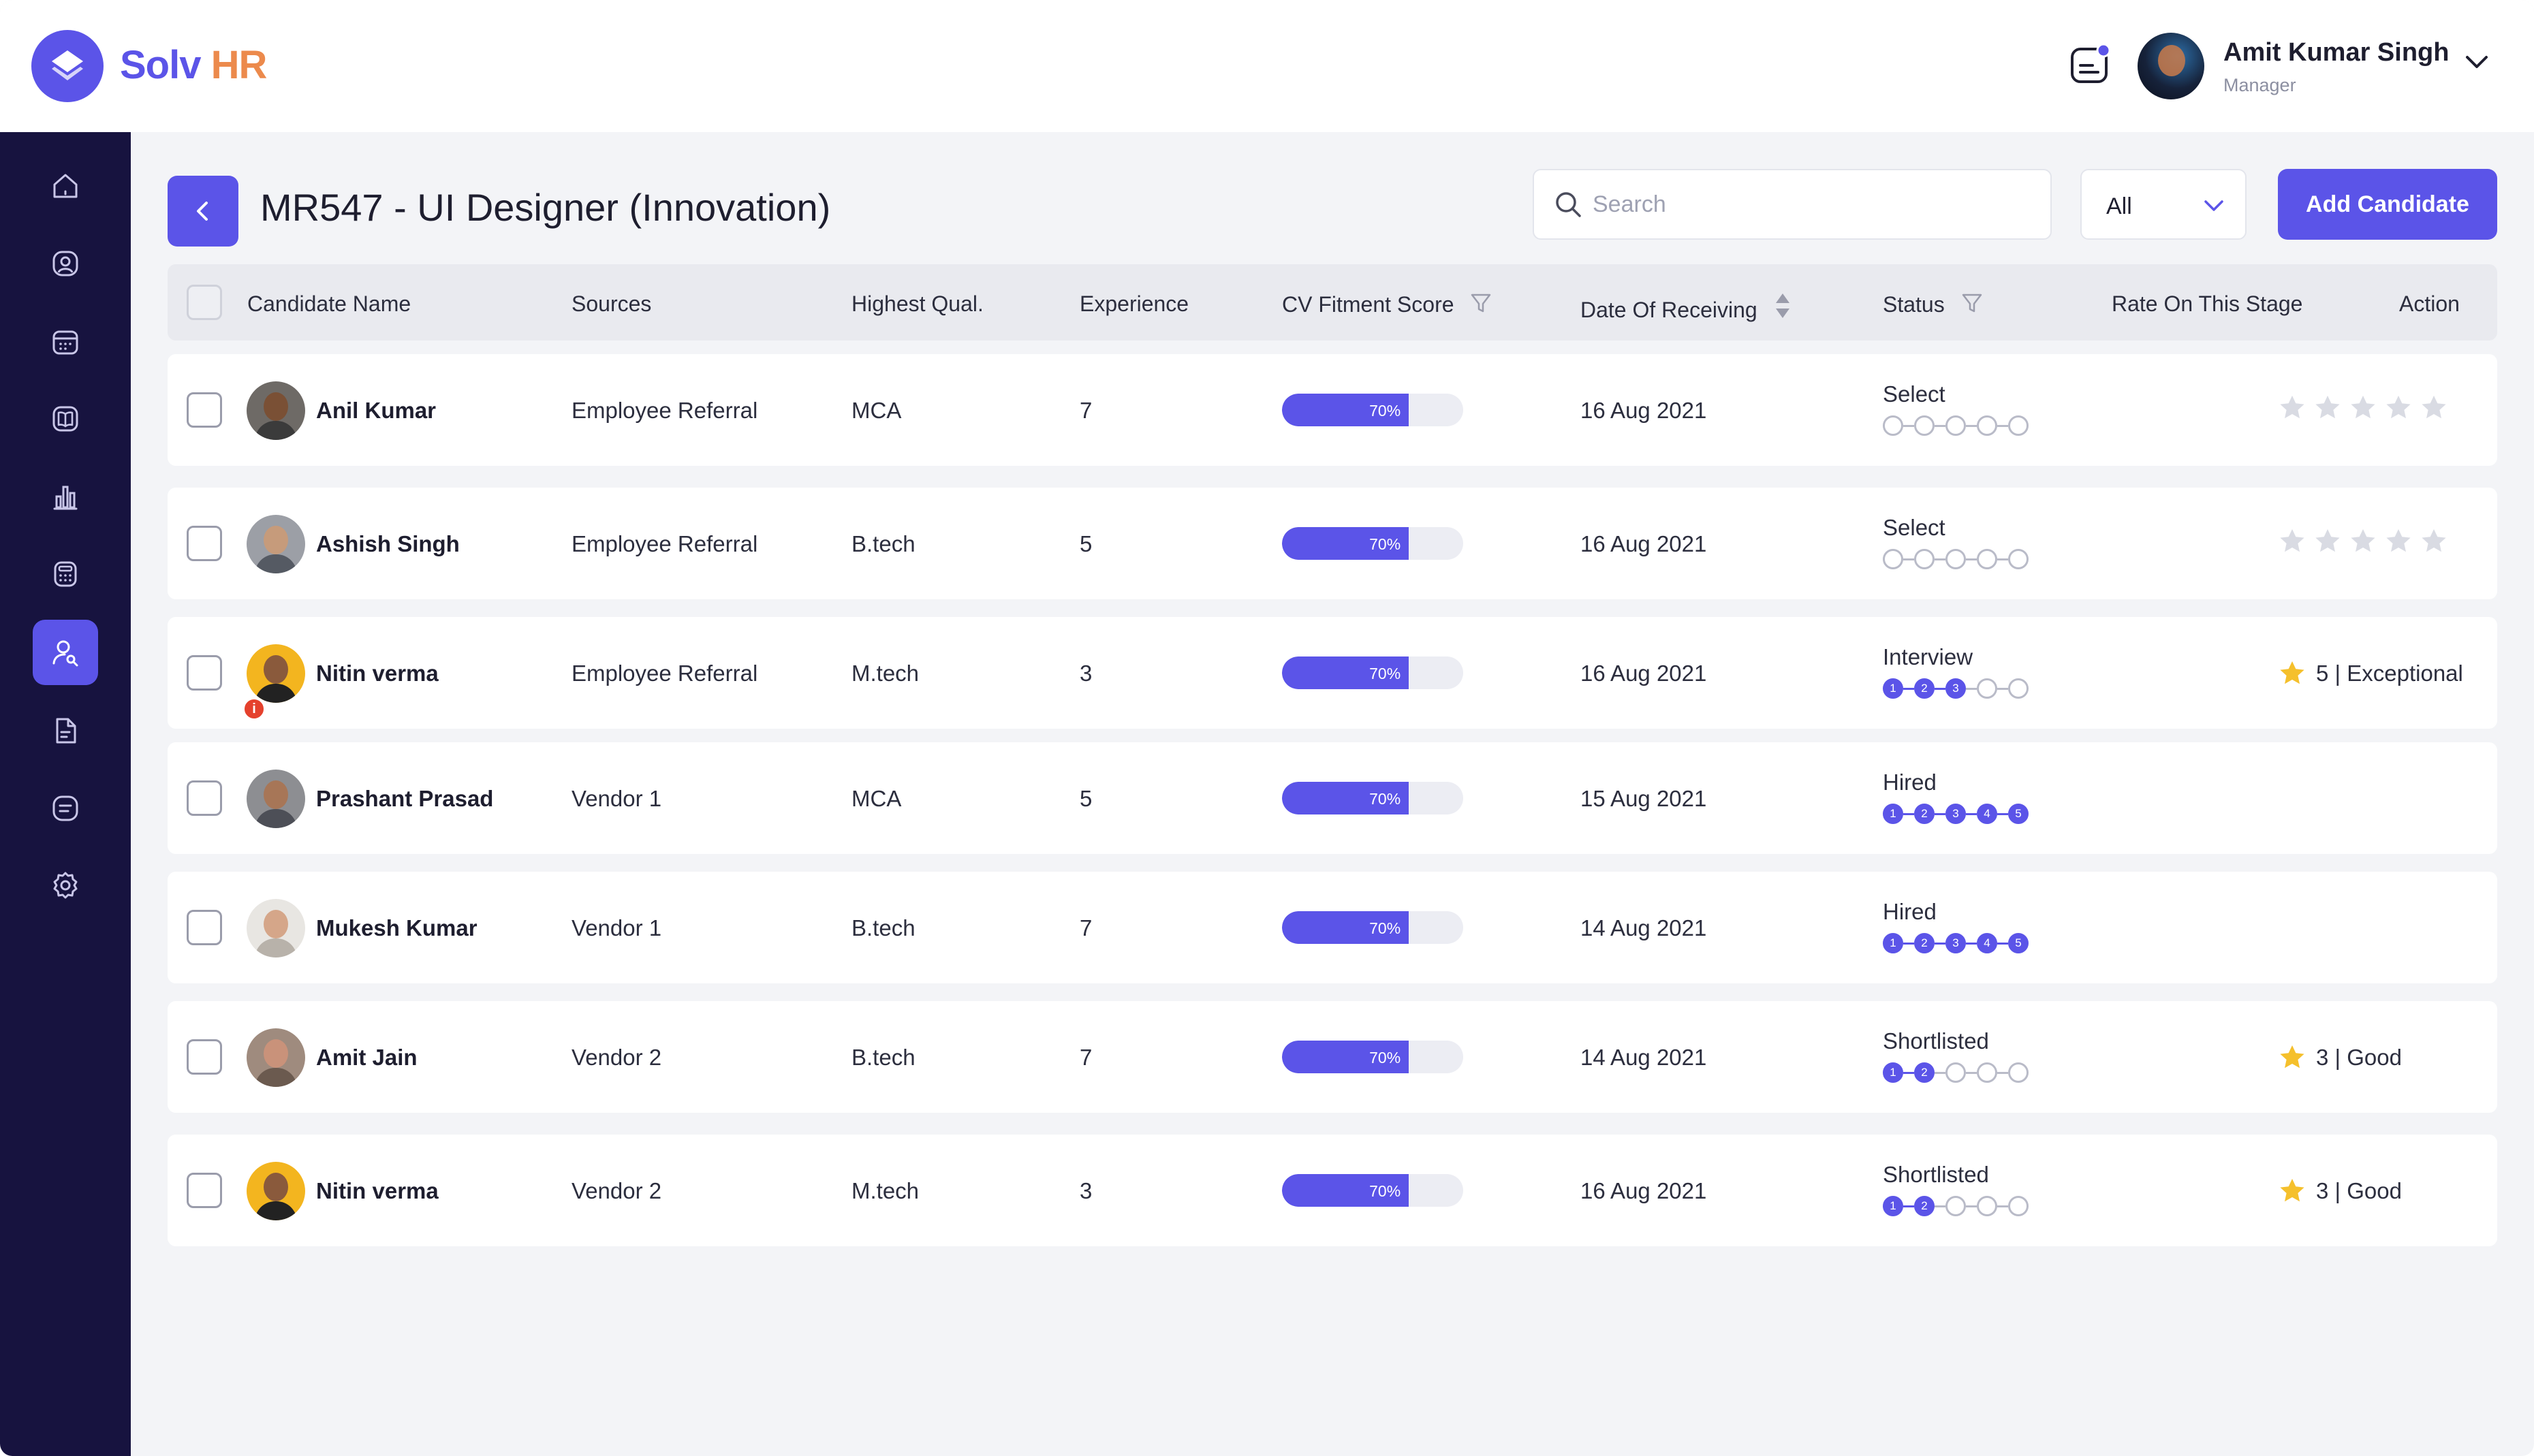 This screenshot has width=2534, height=1456. What do you see at coordinates (388, 543) in the screenshot?
I see `candidate-name: Ashish Singh` at bounding box center [388, 543].